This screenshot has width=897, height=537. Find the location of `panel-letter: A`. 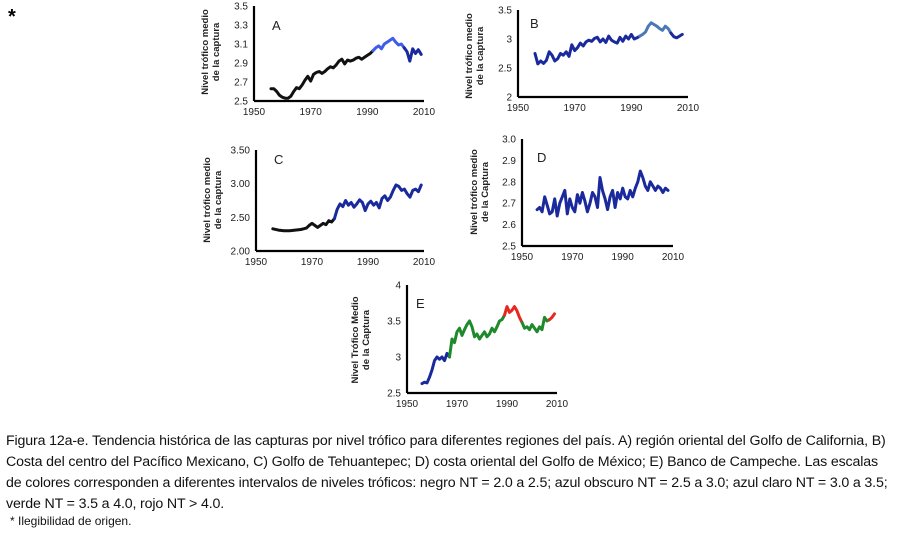

panel-letter: A is located at coordinates (276, 25).